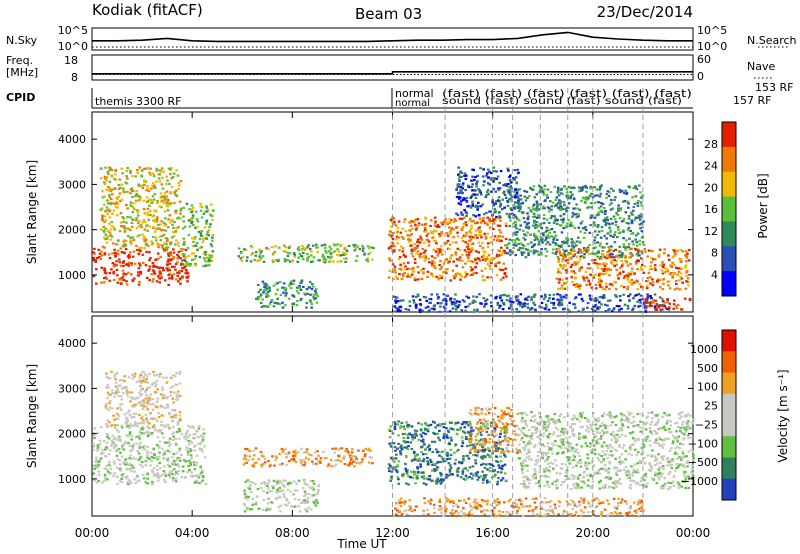  I want to click on nave-right-tick-low: 0, so click(700, 76).